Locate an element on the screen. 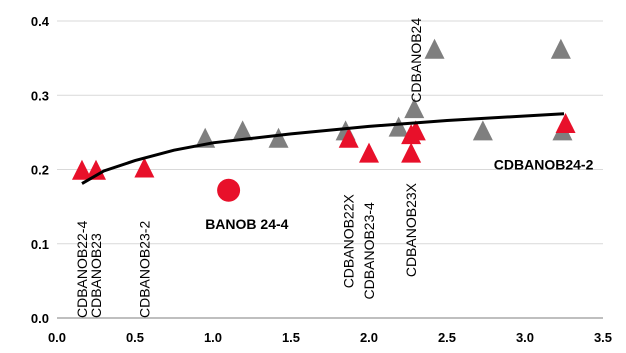 The height and width of the screenshot is (353, 626). y-tick-label: 0.2 is located at coordinates (40, 170).